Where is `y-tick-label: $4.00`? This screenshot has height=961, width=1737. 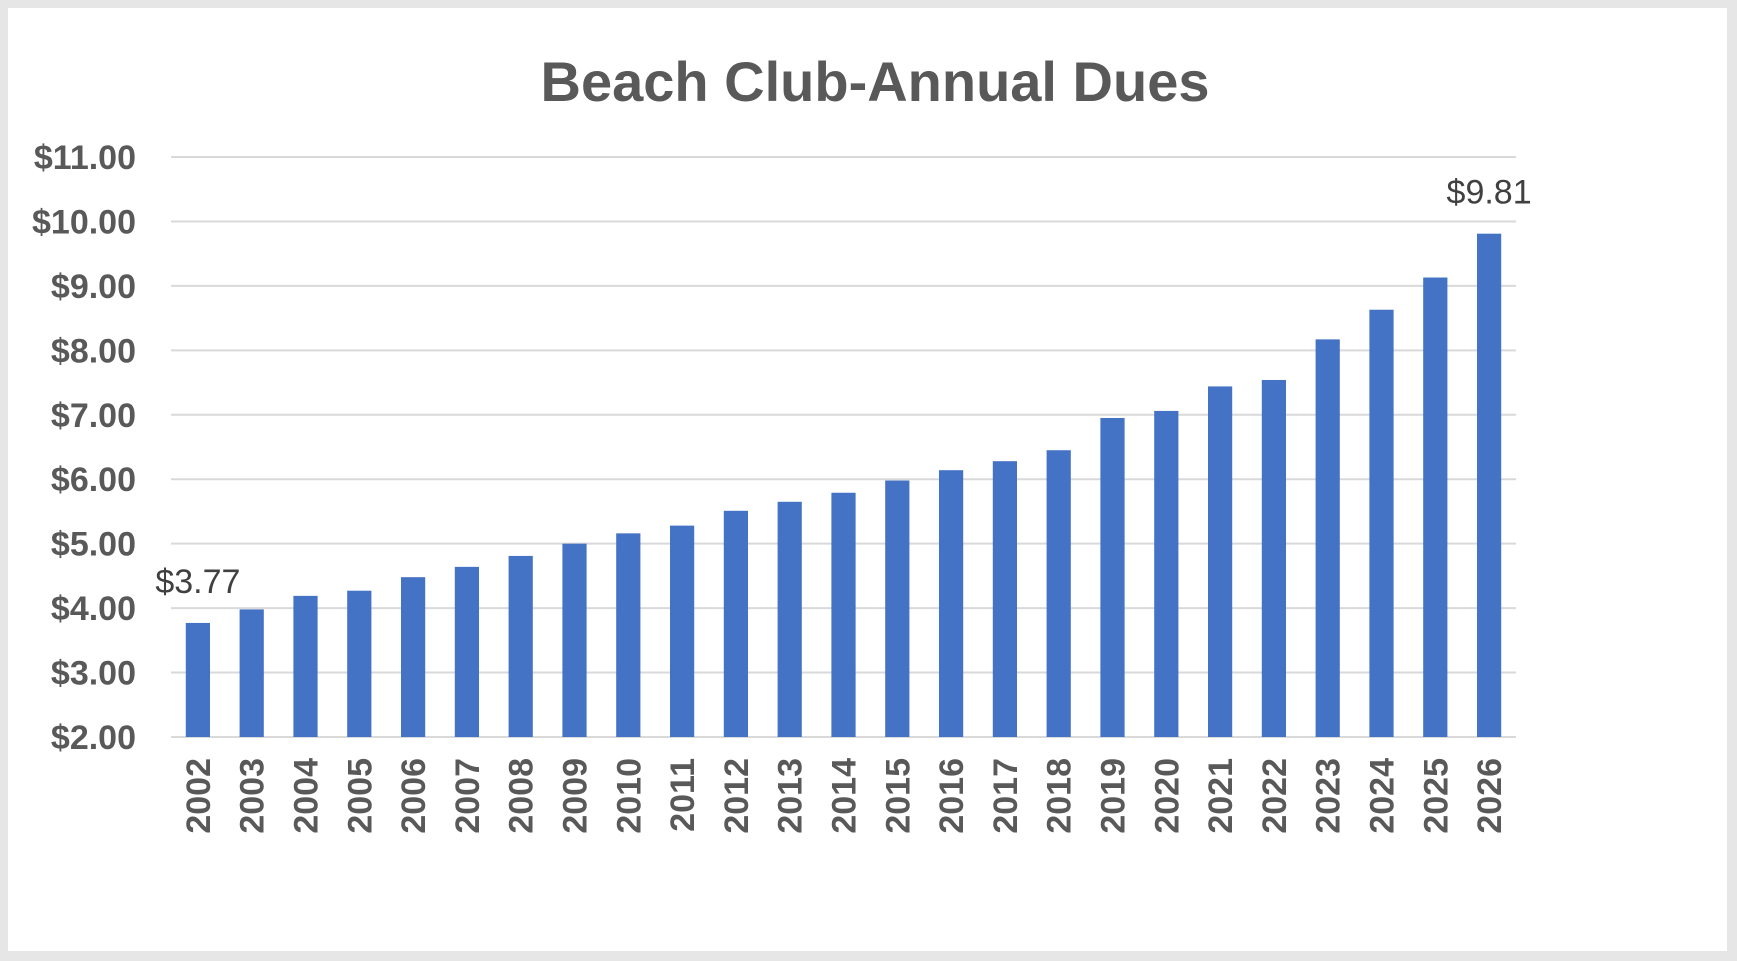 y-tick-label: $4.00 is located at coordinates (93, 609).